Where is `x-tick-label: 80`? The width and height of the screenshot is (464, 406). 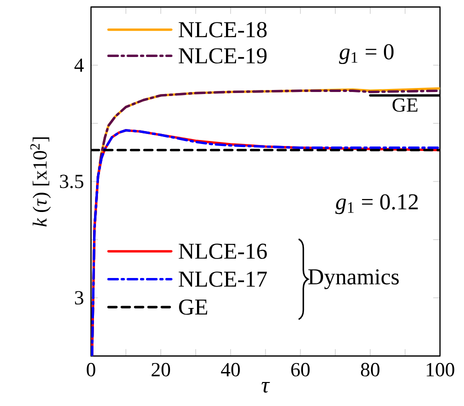
x-tick-label: 80 is located at coordinates (370, 369).